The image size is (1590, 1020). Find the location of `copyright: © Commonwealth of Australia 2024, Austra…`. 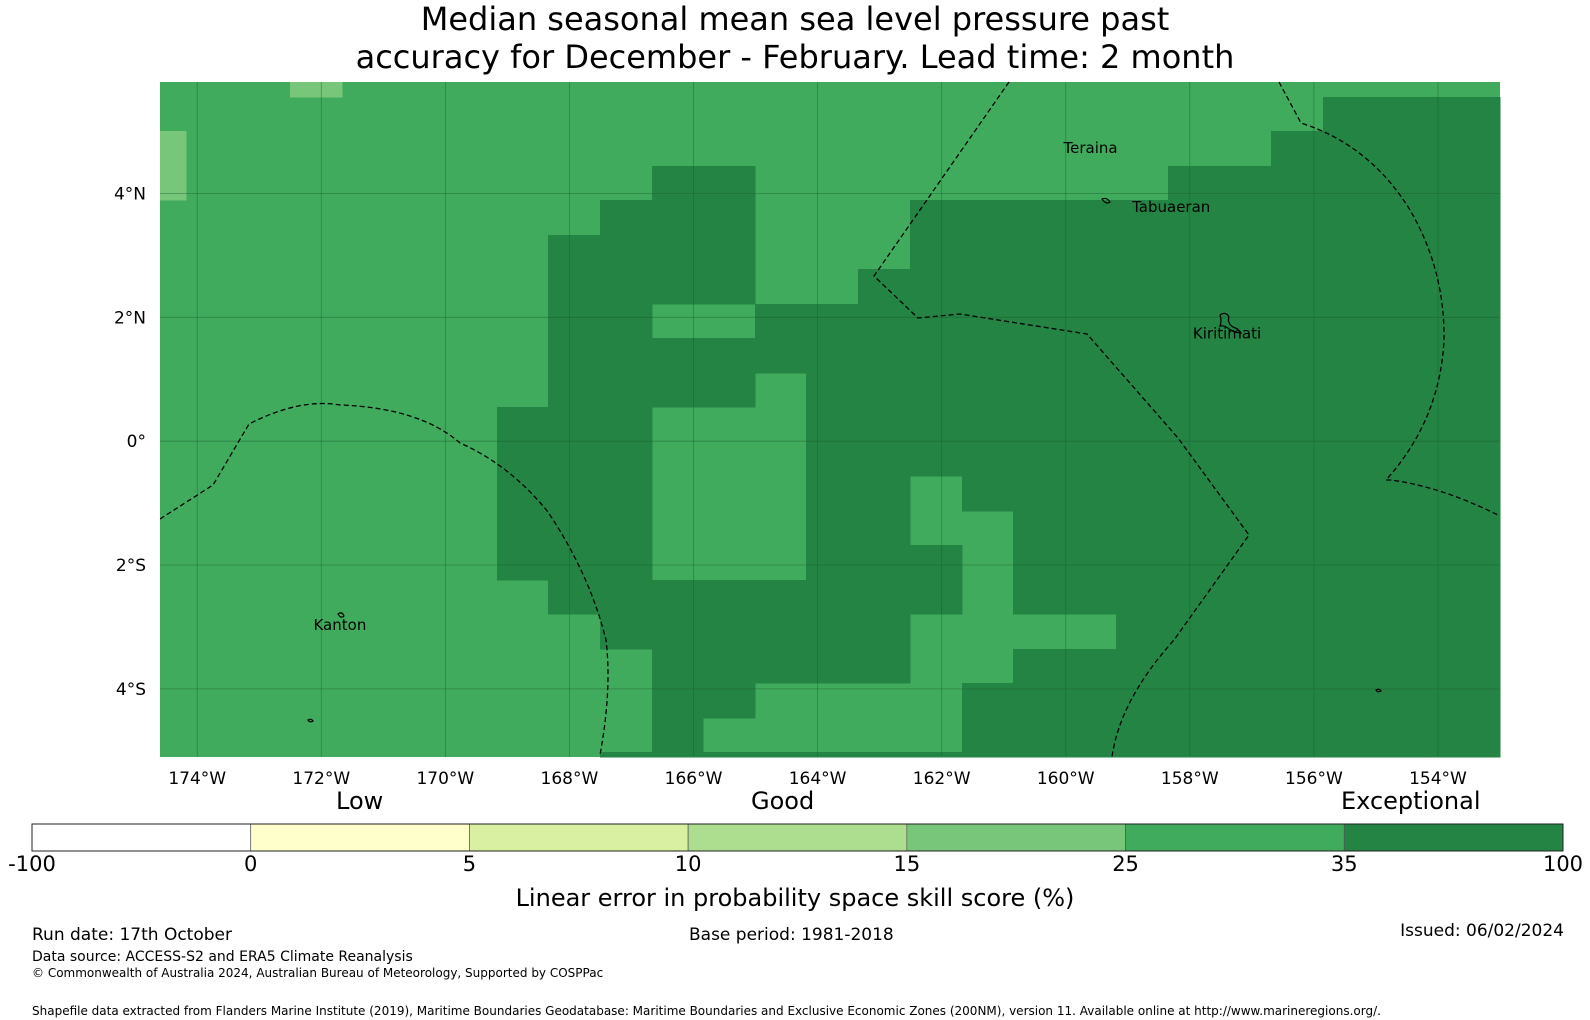

copyright: © Commonwealth of Australia 2024, Austra… is located at coordinates (318, 973).